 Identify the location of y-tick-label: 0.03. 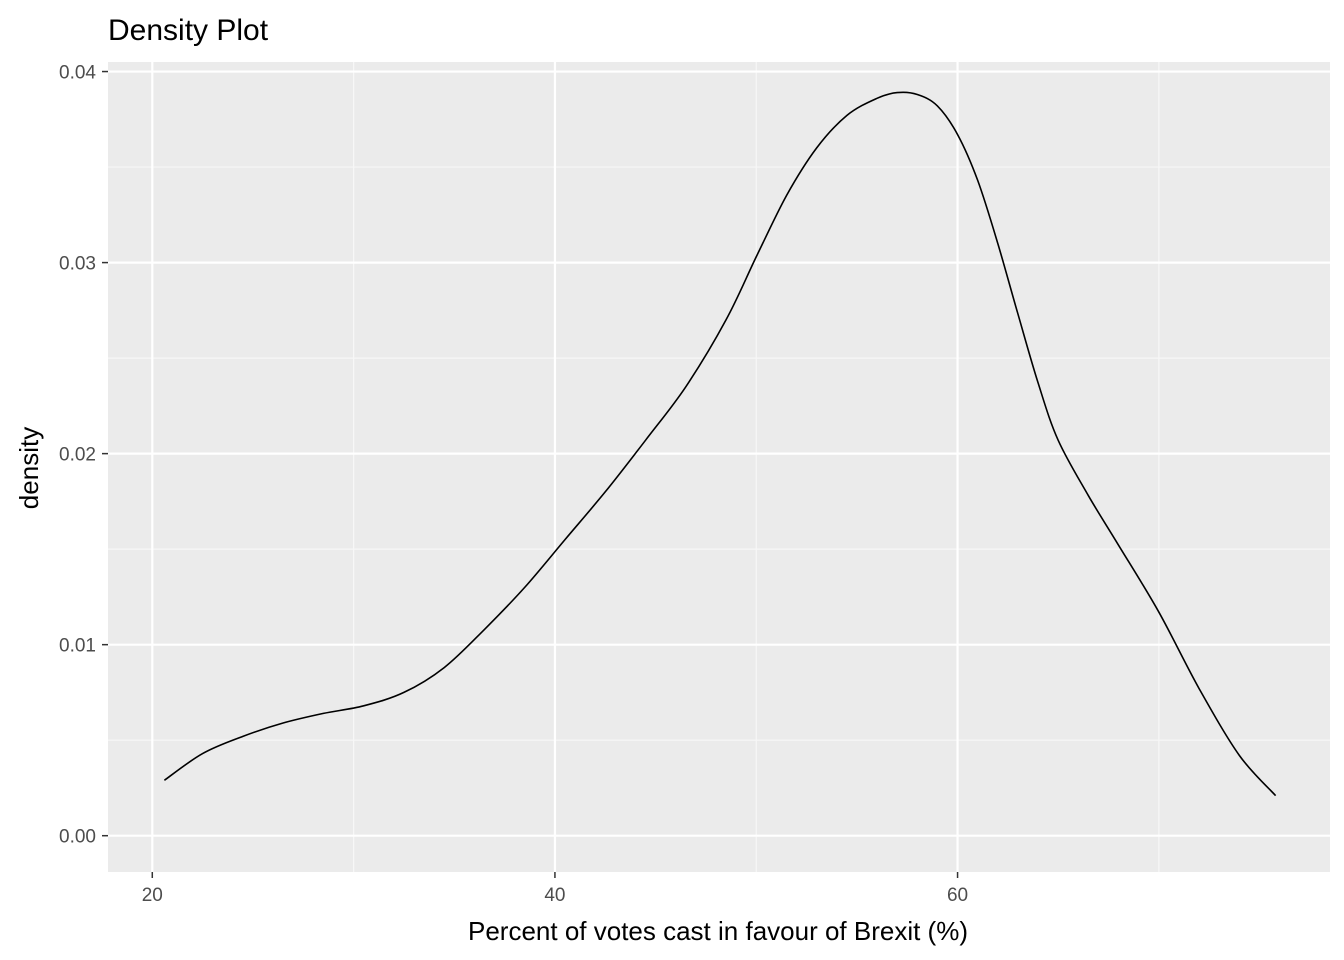
(77, 264).